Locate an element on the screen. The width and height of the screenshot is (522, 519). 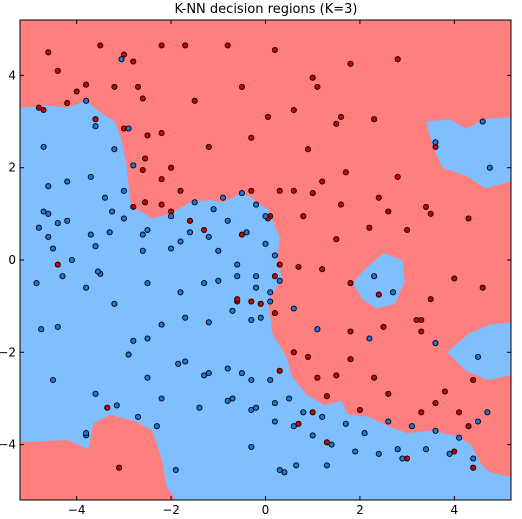
y-tick-label: 0 is located at coordinates (12, 260).